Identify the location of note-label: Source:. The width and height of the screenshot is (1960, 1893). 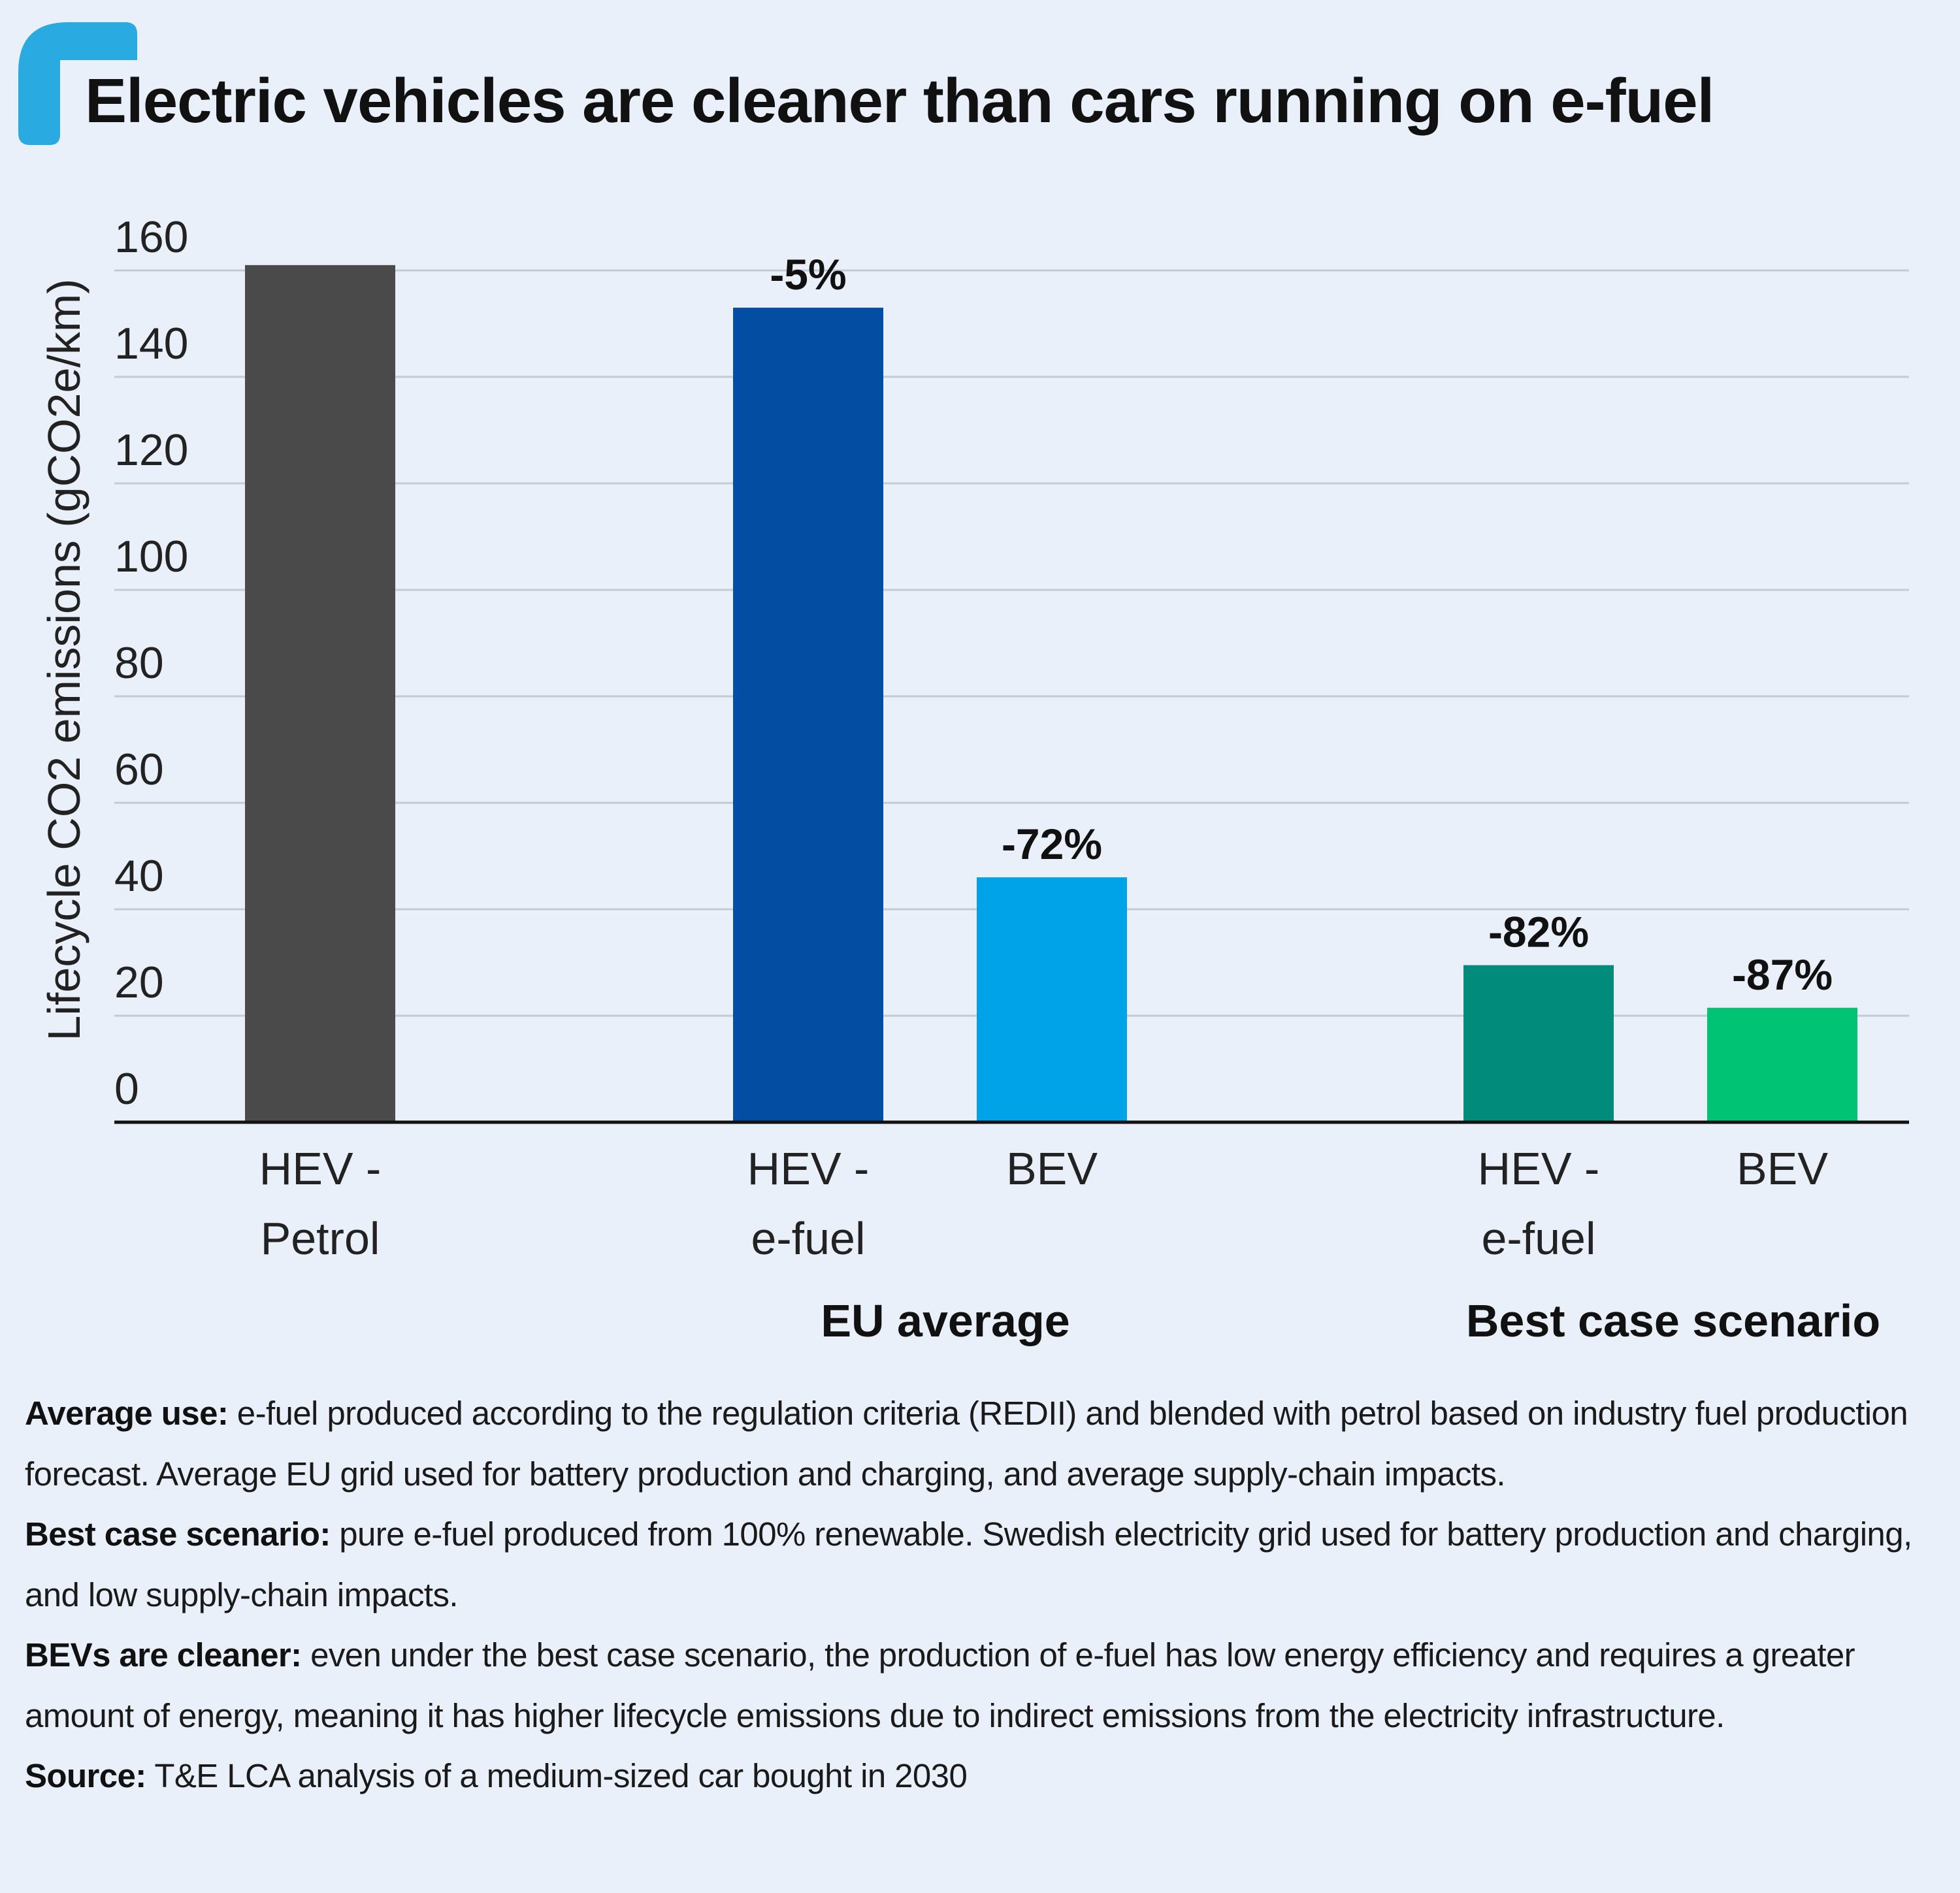
(85, 1775).